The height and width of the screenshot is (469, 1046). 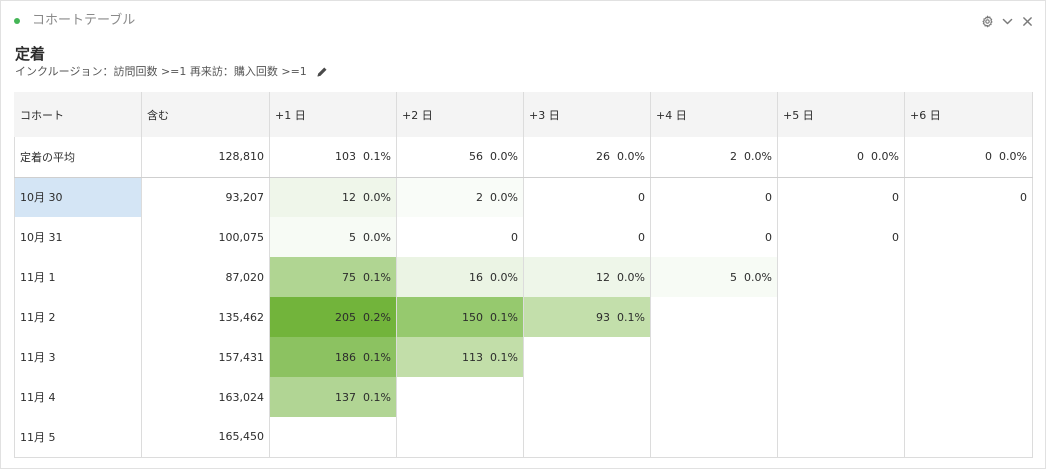 What do you see at coordinates (205, 114) in the screenshot?
I see `column-header: 含む` at bounding box center [205, 114].